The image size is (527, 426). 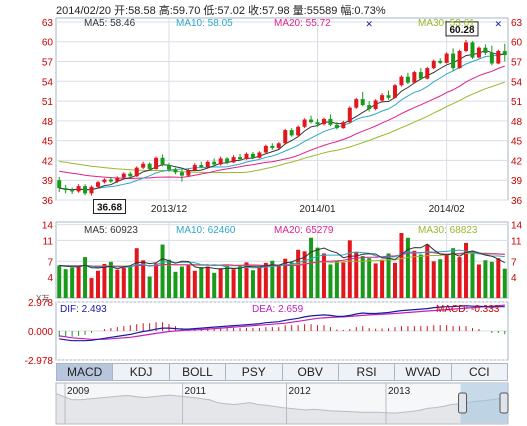 What do you see at coordinates (254, 372) in the screenshot?
I see `tab-psy: PSY` at bounding box center [254, 372].